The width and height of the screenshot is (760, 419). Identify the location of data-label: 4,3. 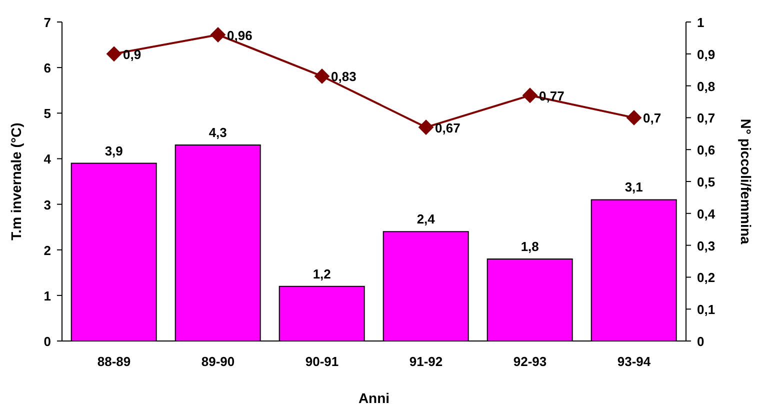
(217, 132).